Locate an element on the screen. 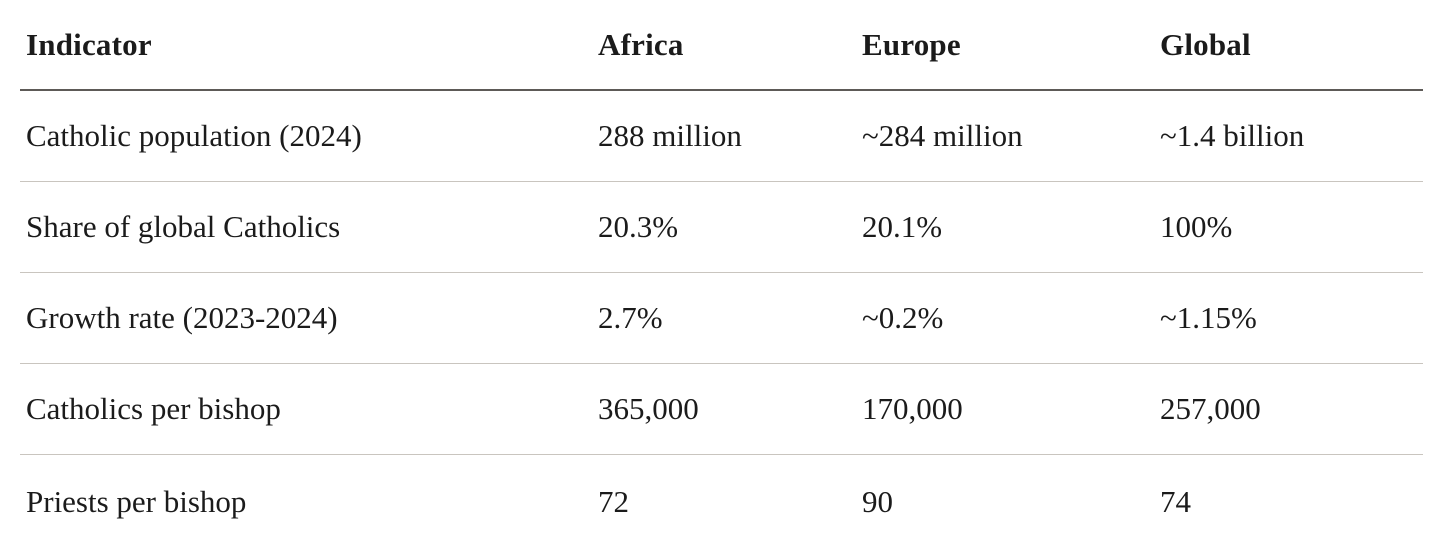  column-header-europe: Europe is located at coordinates (911, 44).